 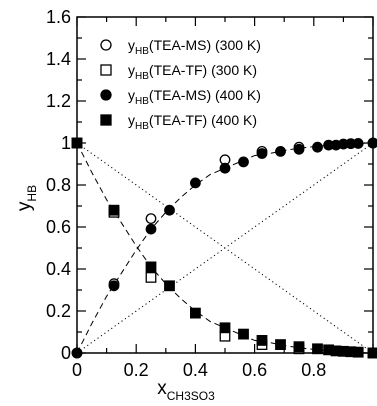 I want to click on y-tick-label: 1.2, so click(x=58, y=101).